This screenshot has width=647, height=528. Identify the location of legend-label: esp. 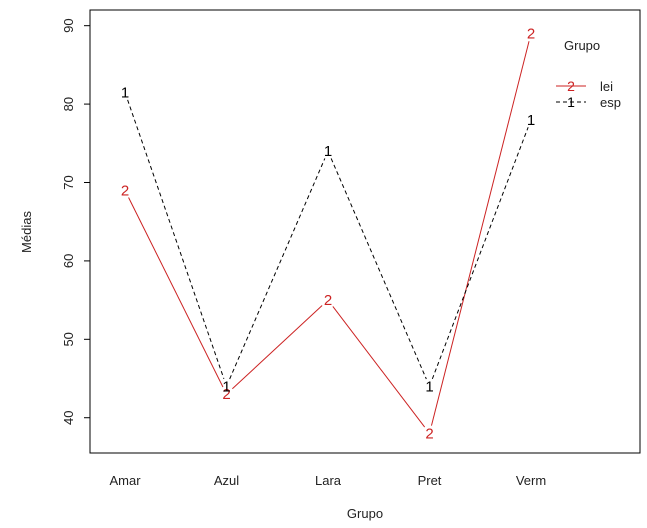
(610, 102).